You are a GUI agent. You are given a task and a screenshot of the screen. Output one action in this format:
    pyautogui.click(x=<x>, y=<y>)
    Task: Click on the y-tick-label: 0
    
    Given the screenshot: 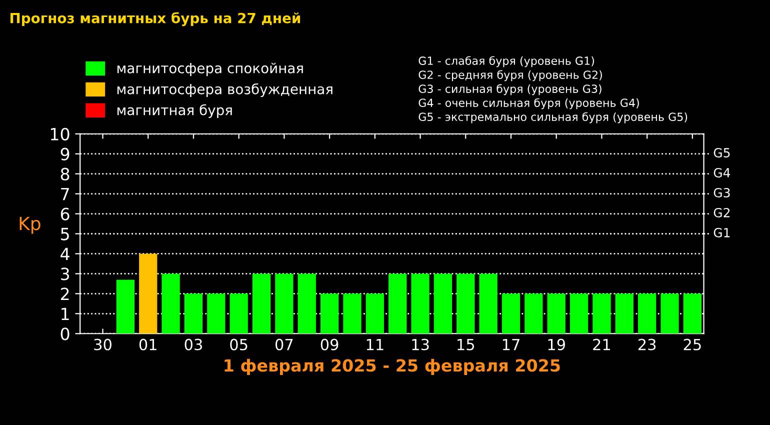 What is the action you would take?
    pyautogui.click(x=65, y=334)
    